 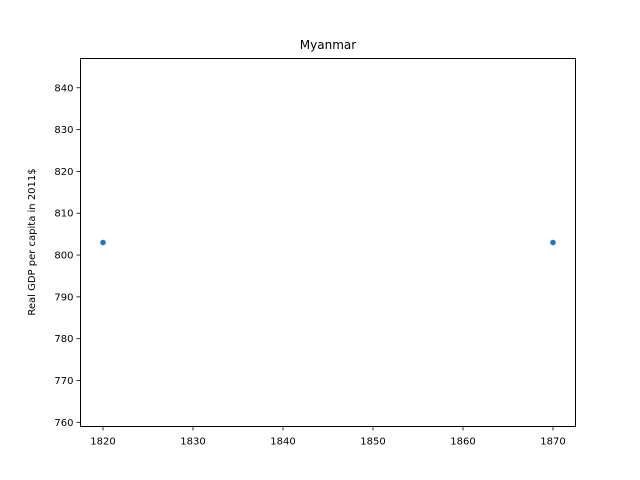 I want to click on y-tick-label: 840, so click(x=63, y=88).